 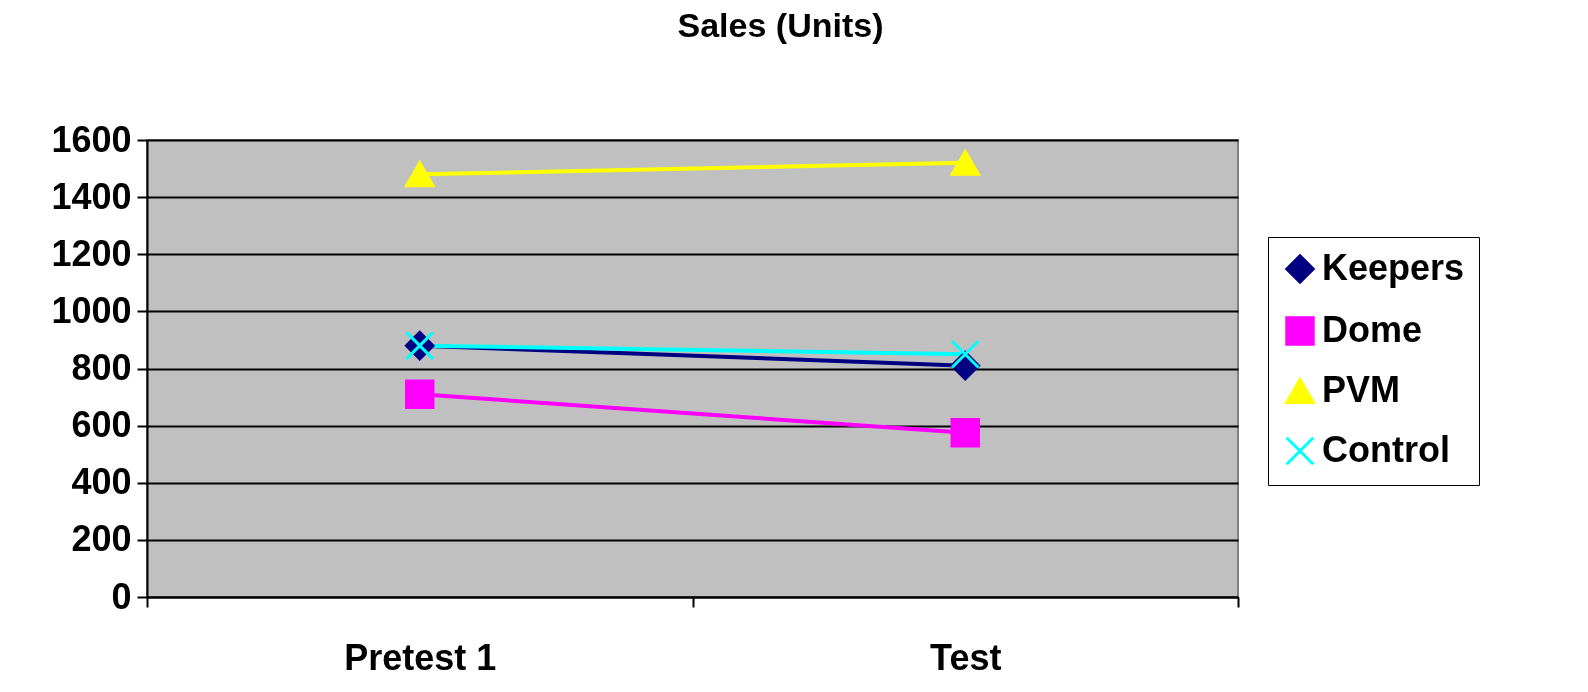 I want to click on legend-label: Control, so click(x=1386, y=449).